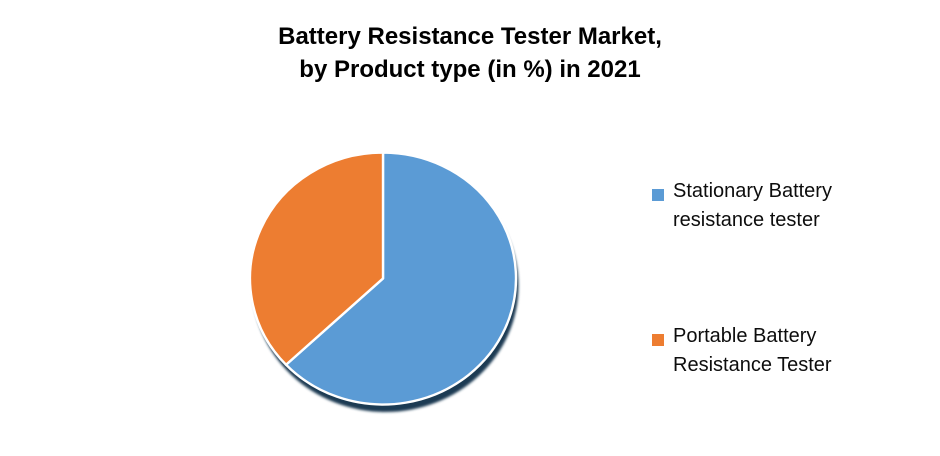 The height and width of the screenshot is (456, 940). What do you see at coordinates (658, 195) in the screenshot?
I see `legend-marker-stationary-swatch` at bounding box center [658, 195].